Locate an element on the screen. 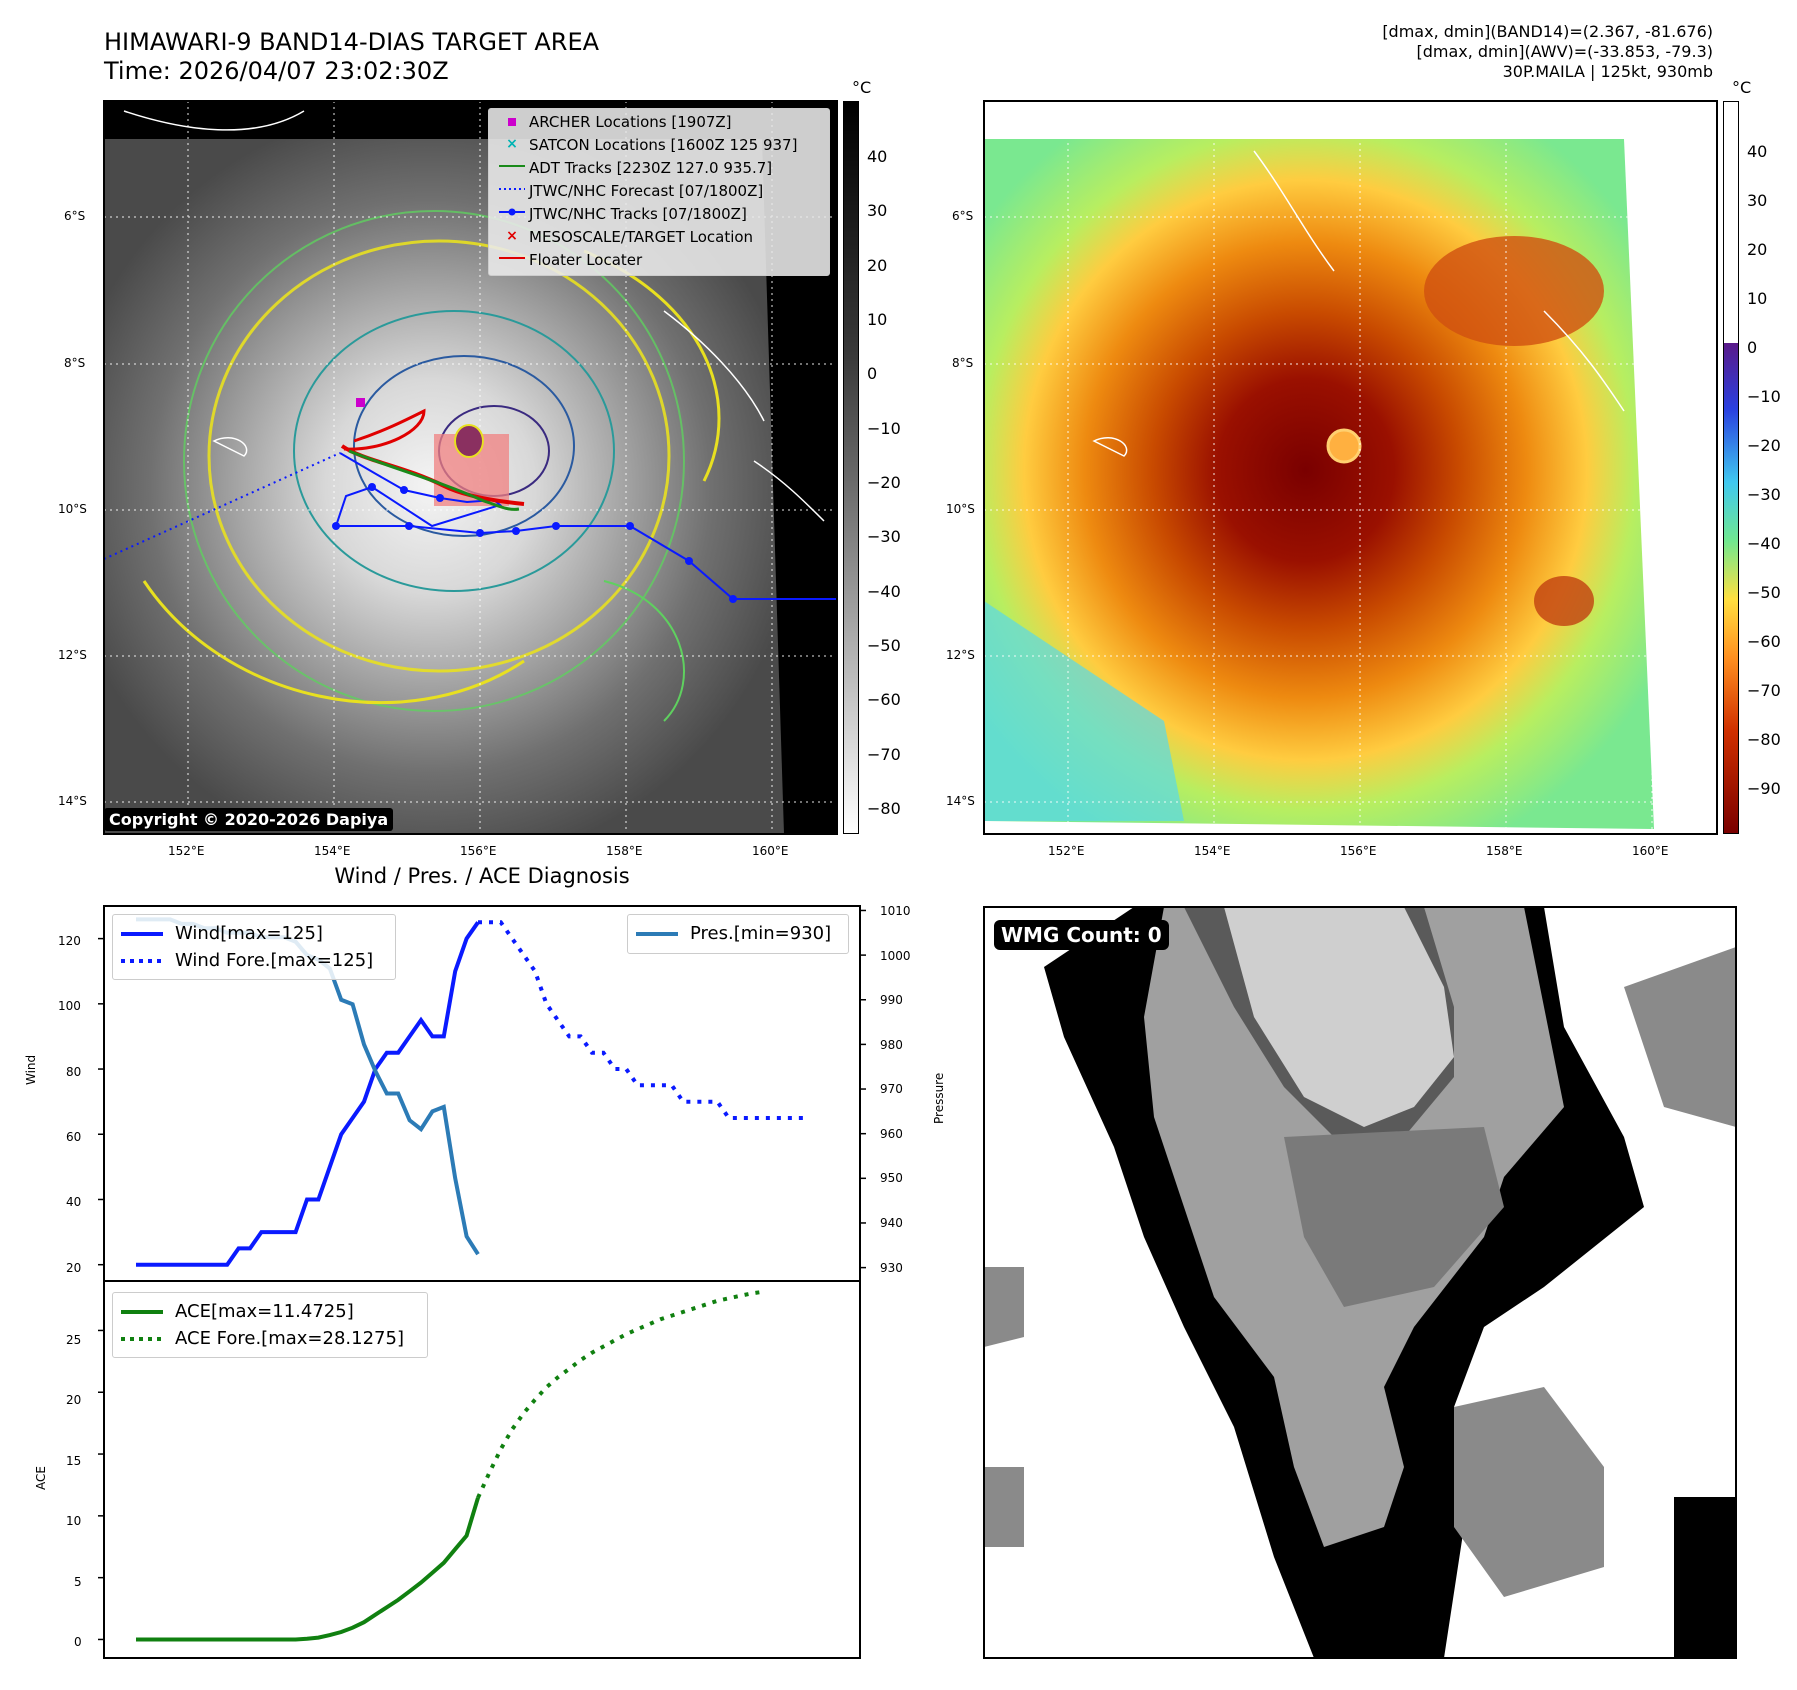 This screenshot has height=1690, width=1797. legend-pressure: Pres.[min=930] is located at coordinates (761, 933).